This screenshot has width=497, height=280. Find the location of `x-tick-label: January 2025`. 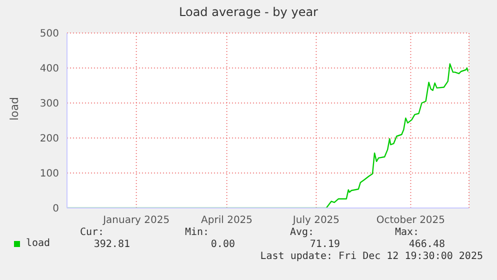

x-tick-label: January 2025 is located at coordinates (136, 220).